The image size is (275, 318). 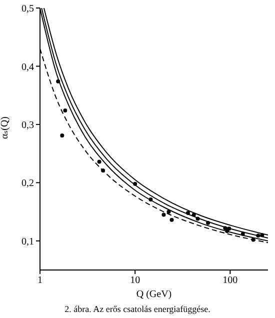 I want to click on y-tick-label: 0,3, so click(x=28, y=125).